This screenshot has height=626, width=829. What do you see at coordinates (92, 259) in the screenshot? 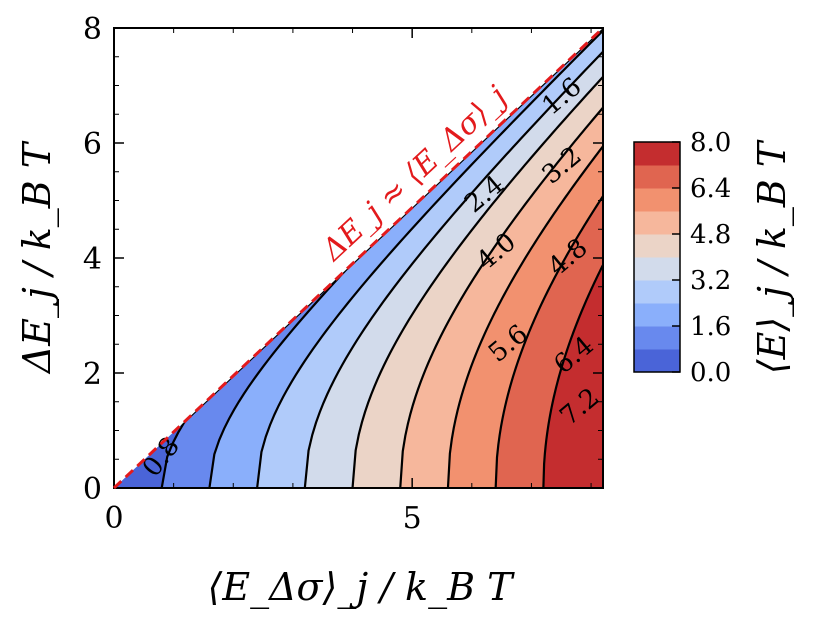
I see `y-tick-label: 4` at bounding box center [92, 259].